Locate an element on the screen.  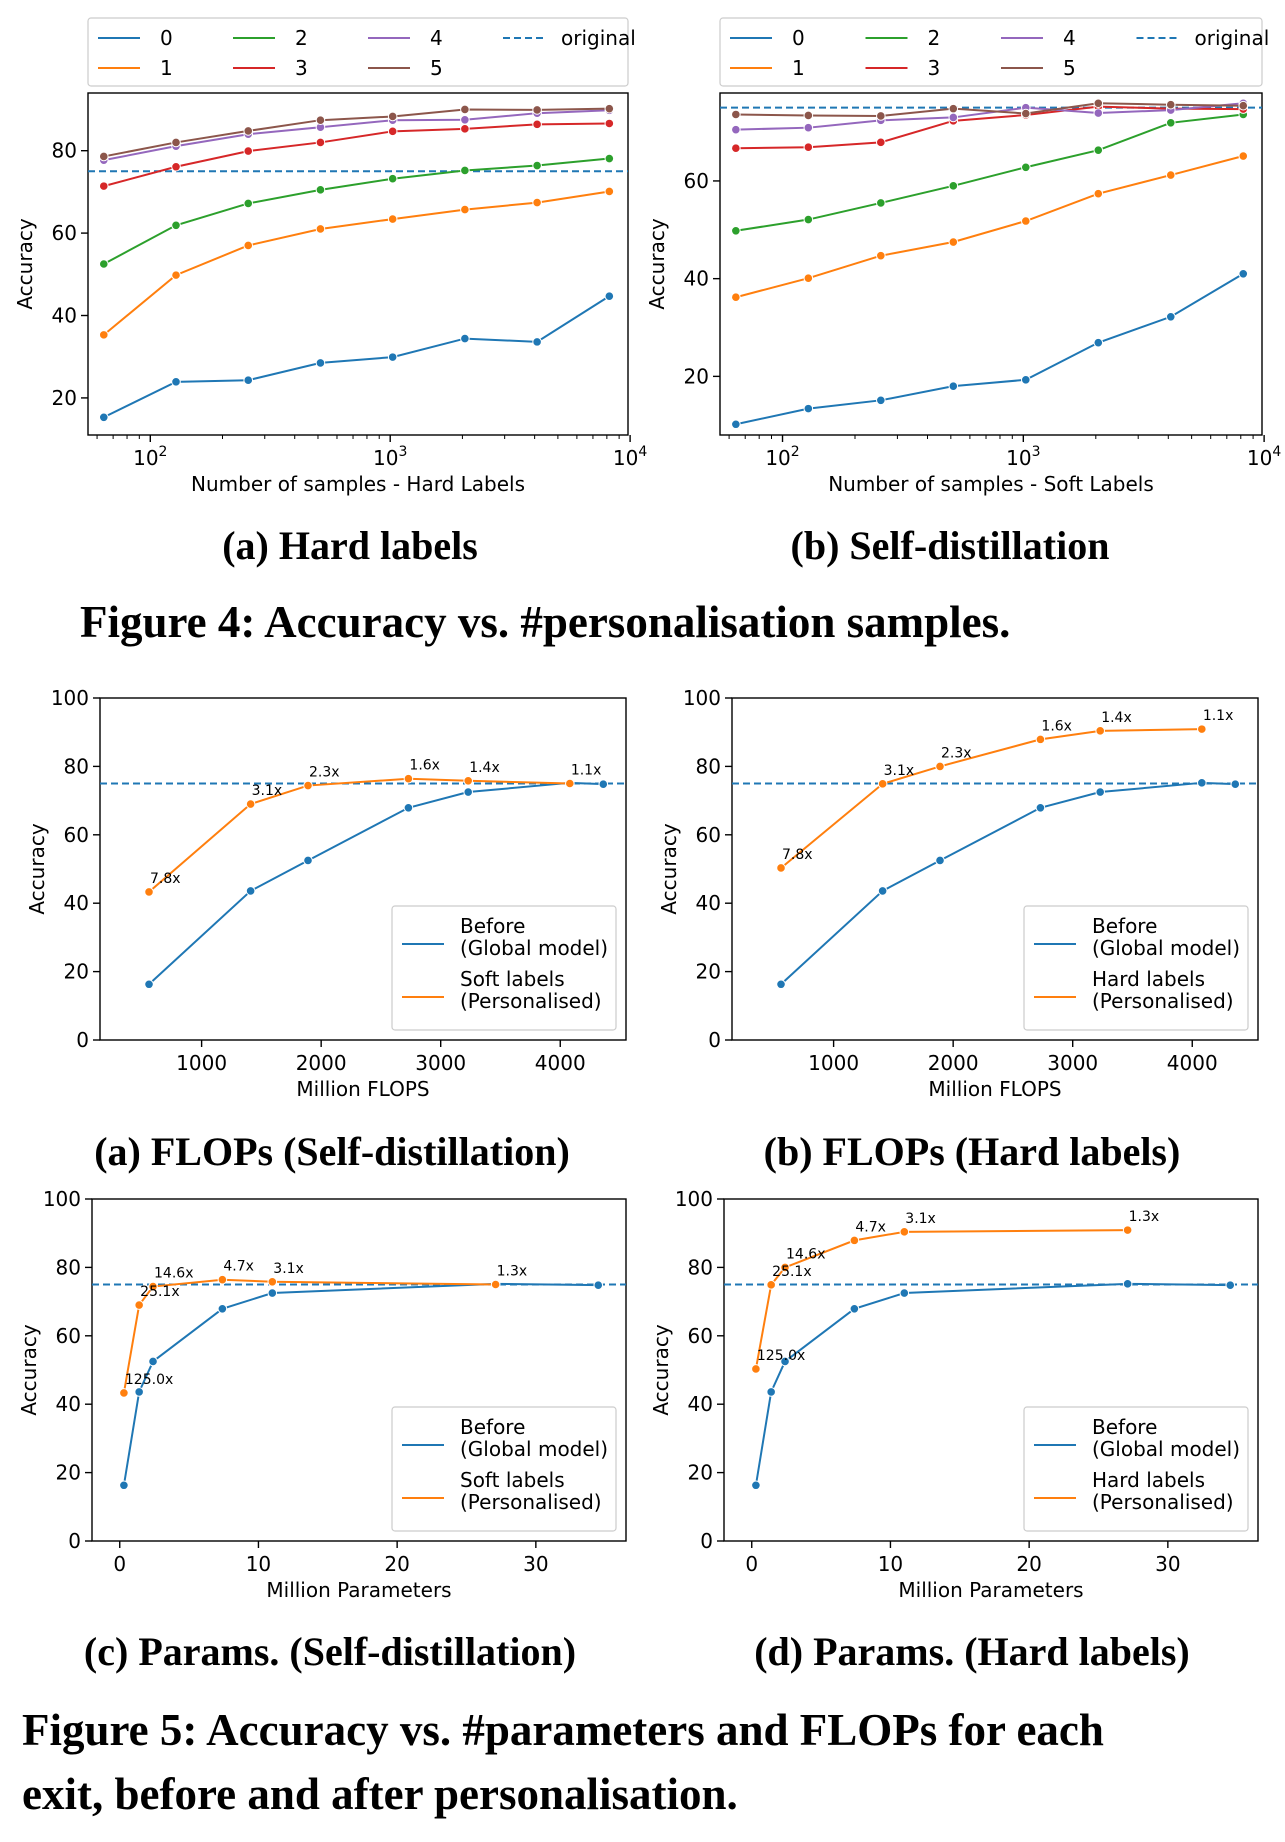
fig5-subcaption-a: (a) FLOPs (Self-distillation) is located at coordinates (332, 1151).